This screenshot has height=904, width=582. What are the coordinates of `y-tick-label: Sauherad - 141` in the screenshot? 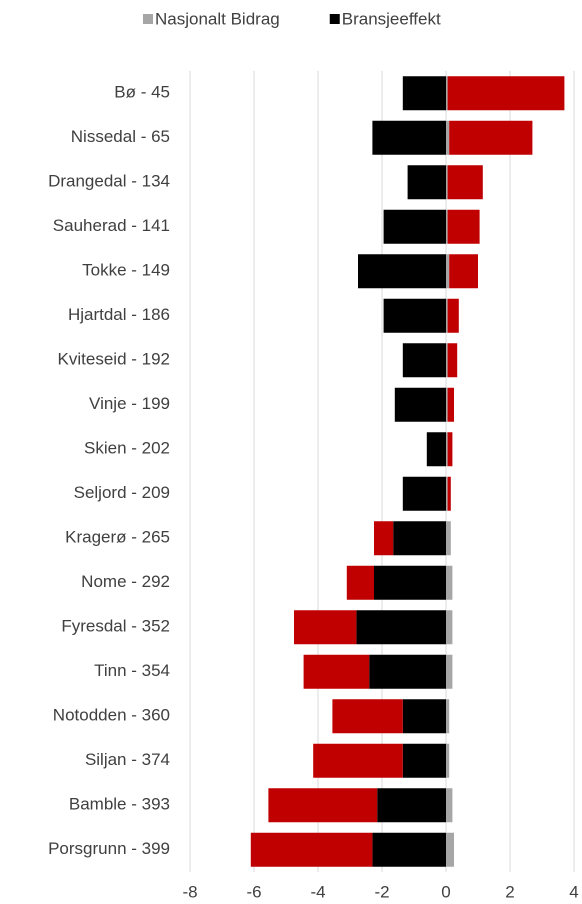 It's located at (111, 225).